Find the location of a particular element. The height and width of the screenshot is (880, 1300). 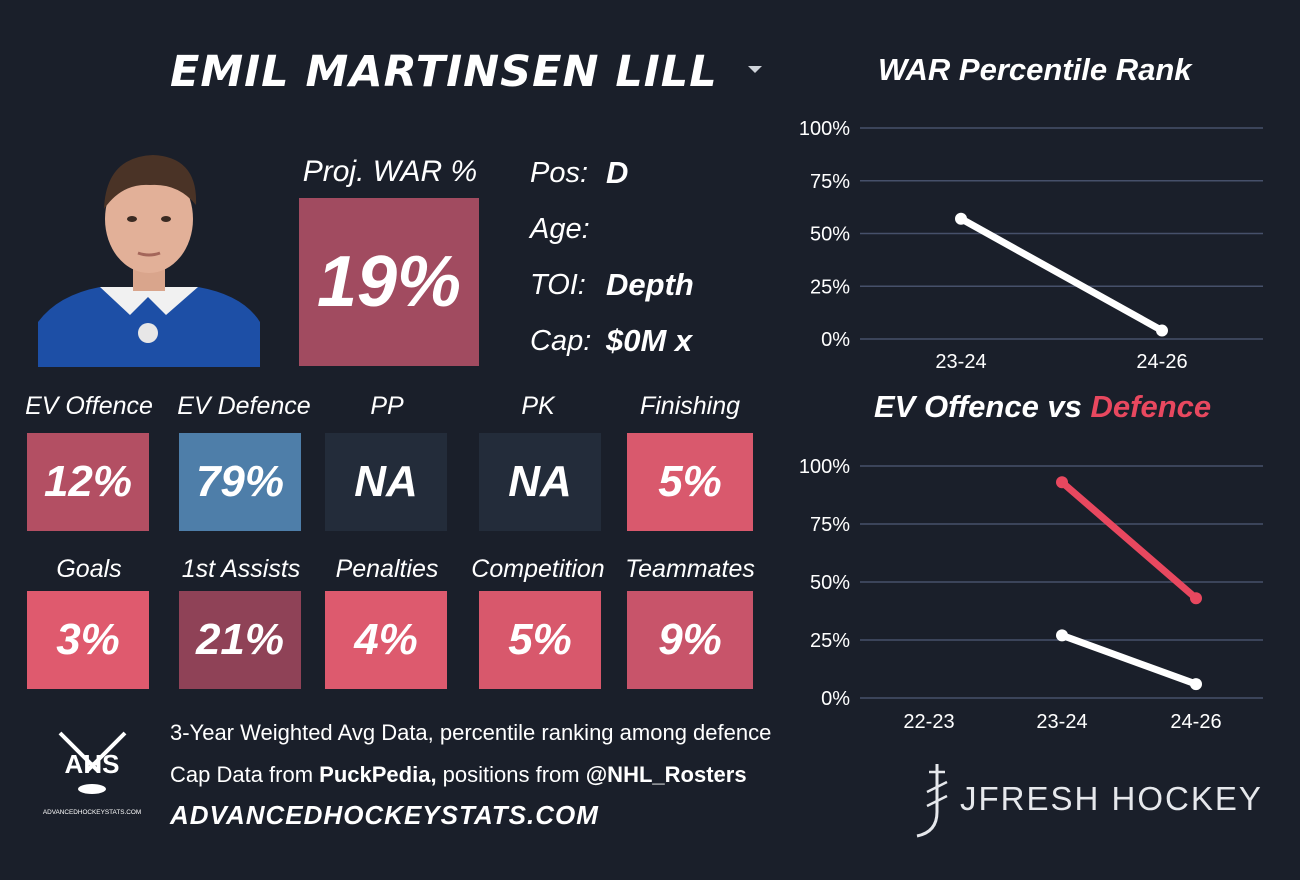

stat-label: EV Offence is located at coordinates (89, 406).